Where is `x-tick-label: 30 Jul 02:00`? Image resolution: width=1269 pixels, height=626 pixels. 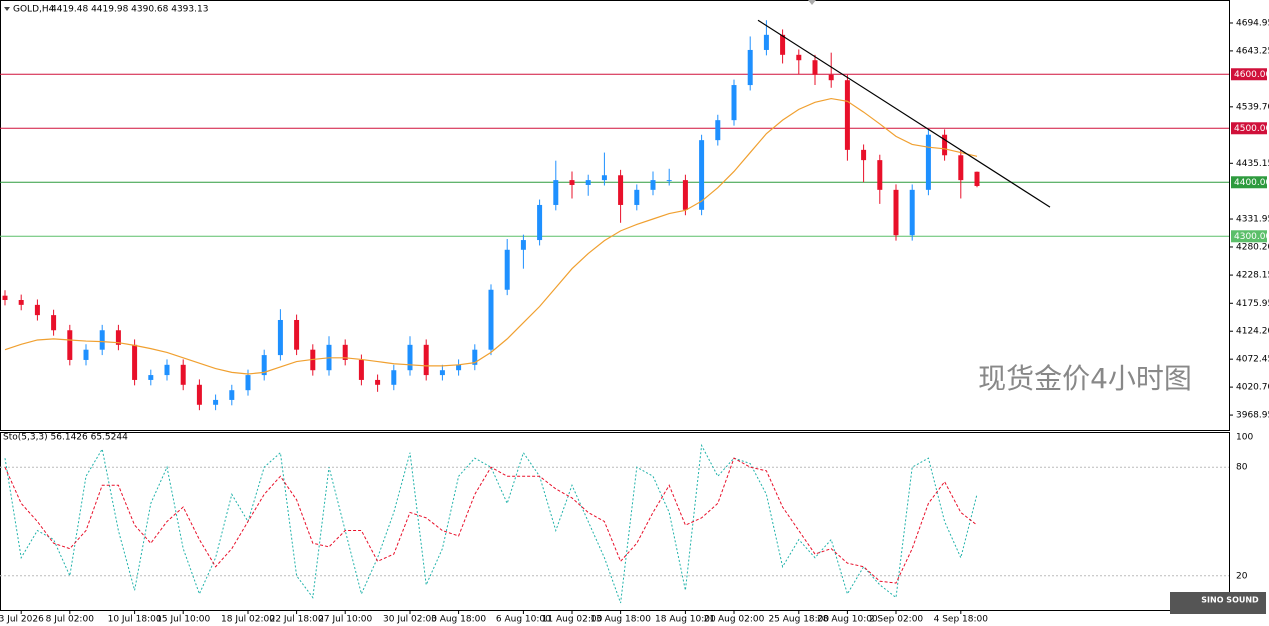
x-tick-label: 30 Jul 02:00 is located at coordinates (410, 620).